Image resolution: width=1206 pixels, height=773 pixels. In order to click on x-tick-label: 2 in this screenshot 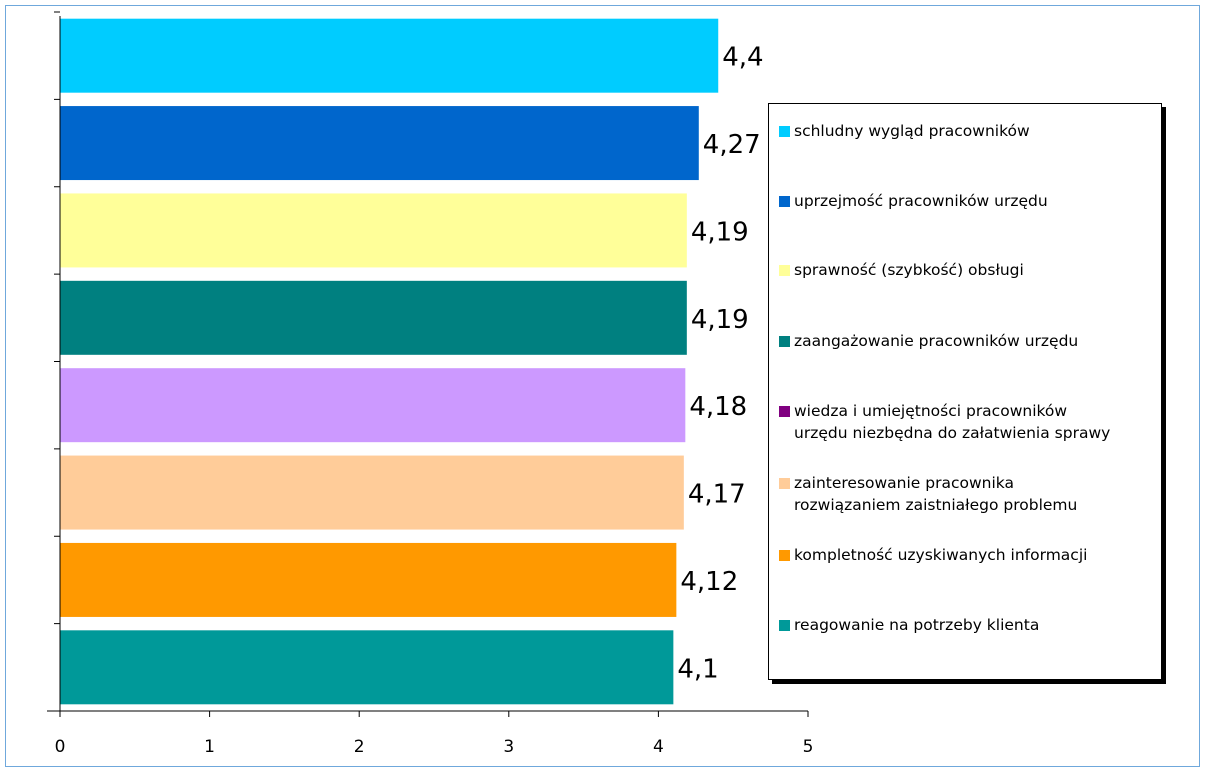, I will do `click(359, 747)`.